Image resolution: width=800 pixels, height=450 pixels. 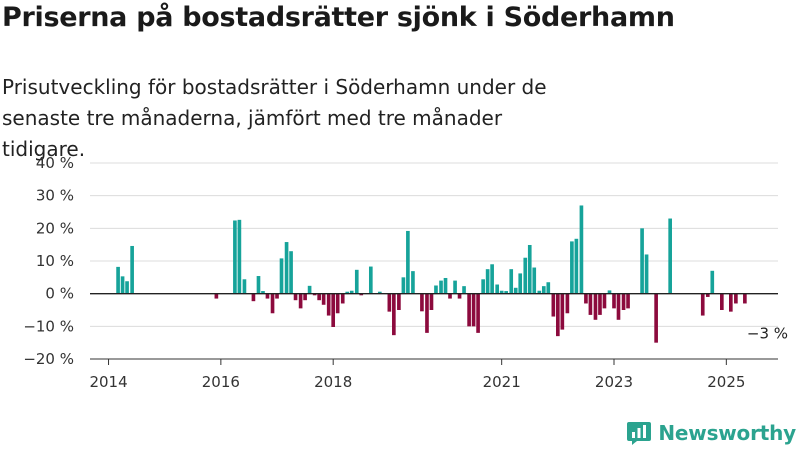 What do you see at coordinates (639, 433) in the screenshot?
I see `newsworthy-logo-icon` at bounding box center [639, 433].